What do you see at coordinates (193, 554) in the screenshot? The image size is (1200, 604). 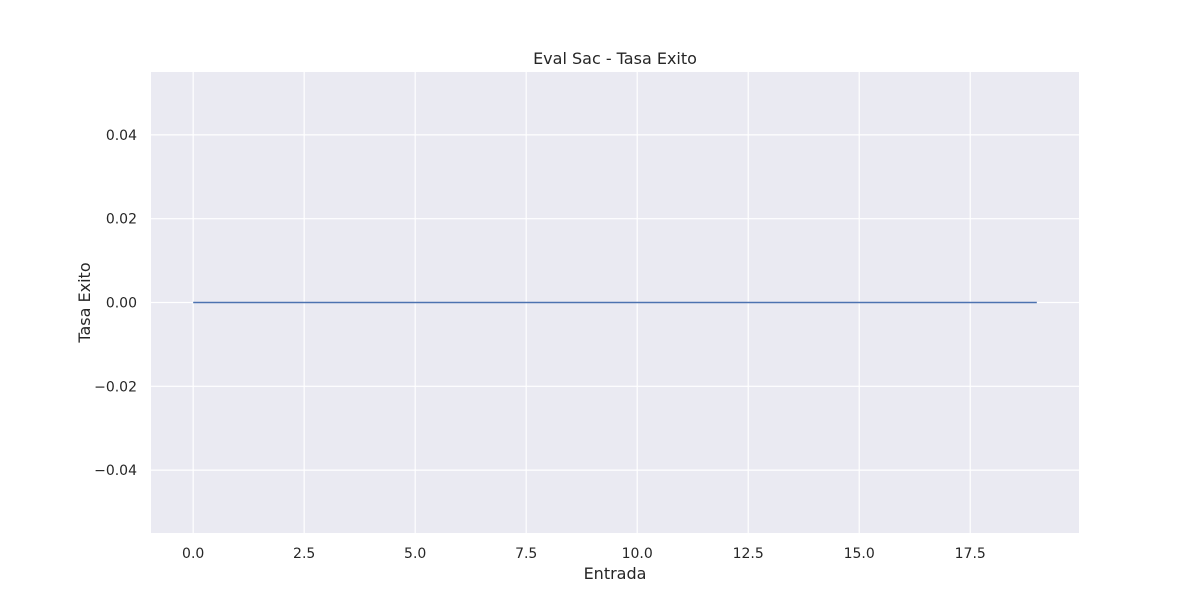 I see `x-tick-label: 0.0` at bounding box center [193, 554].